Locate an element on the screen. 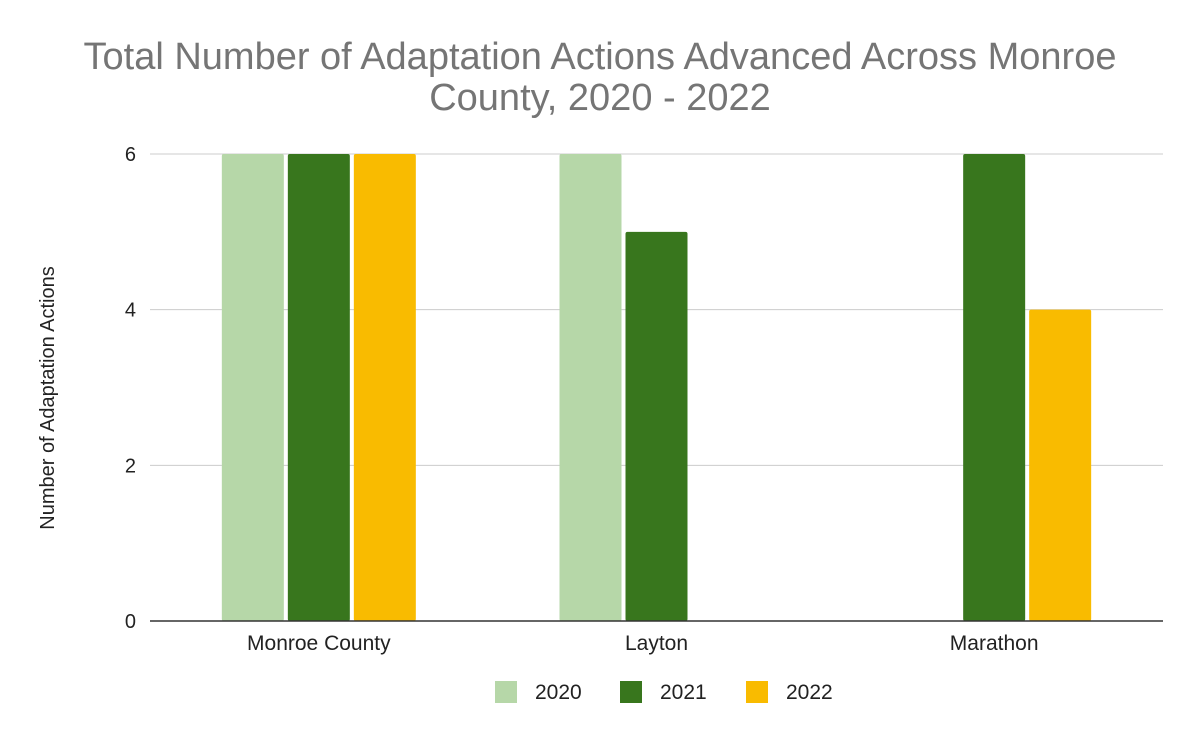 Image resolution: width=1200 pixels, height=742 pixels. legend-swatch-2020 is located at coordinates (506, 692).